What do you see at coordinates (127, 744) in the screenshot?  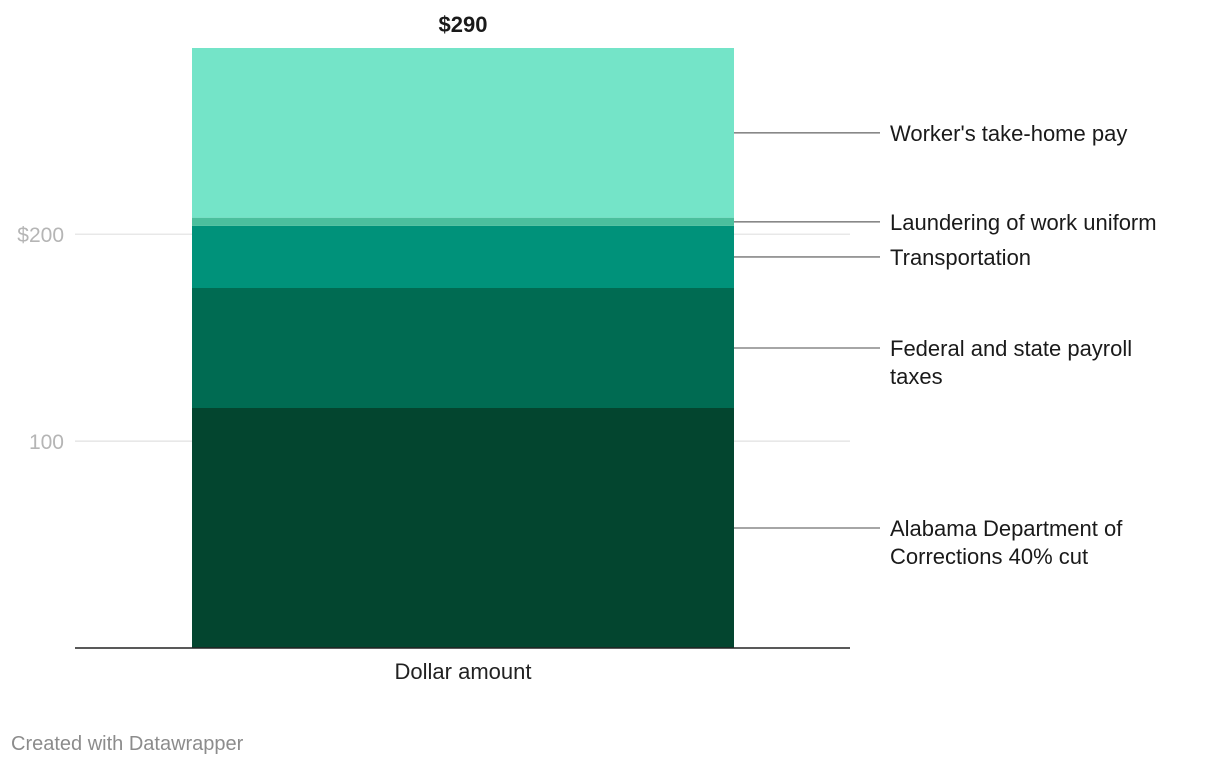 I see `footer-credit: Created with Datawrapper` at bounding box center [127, 744].